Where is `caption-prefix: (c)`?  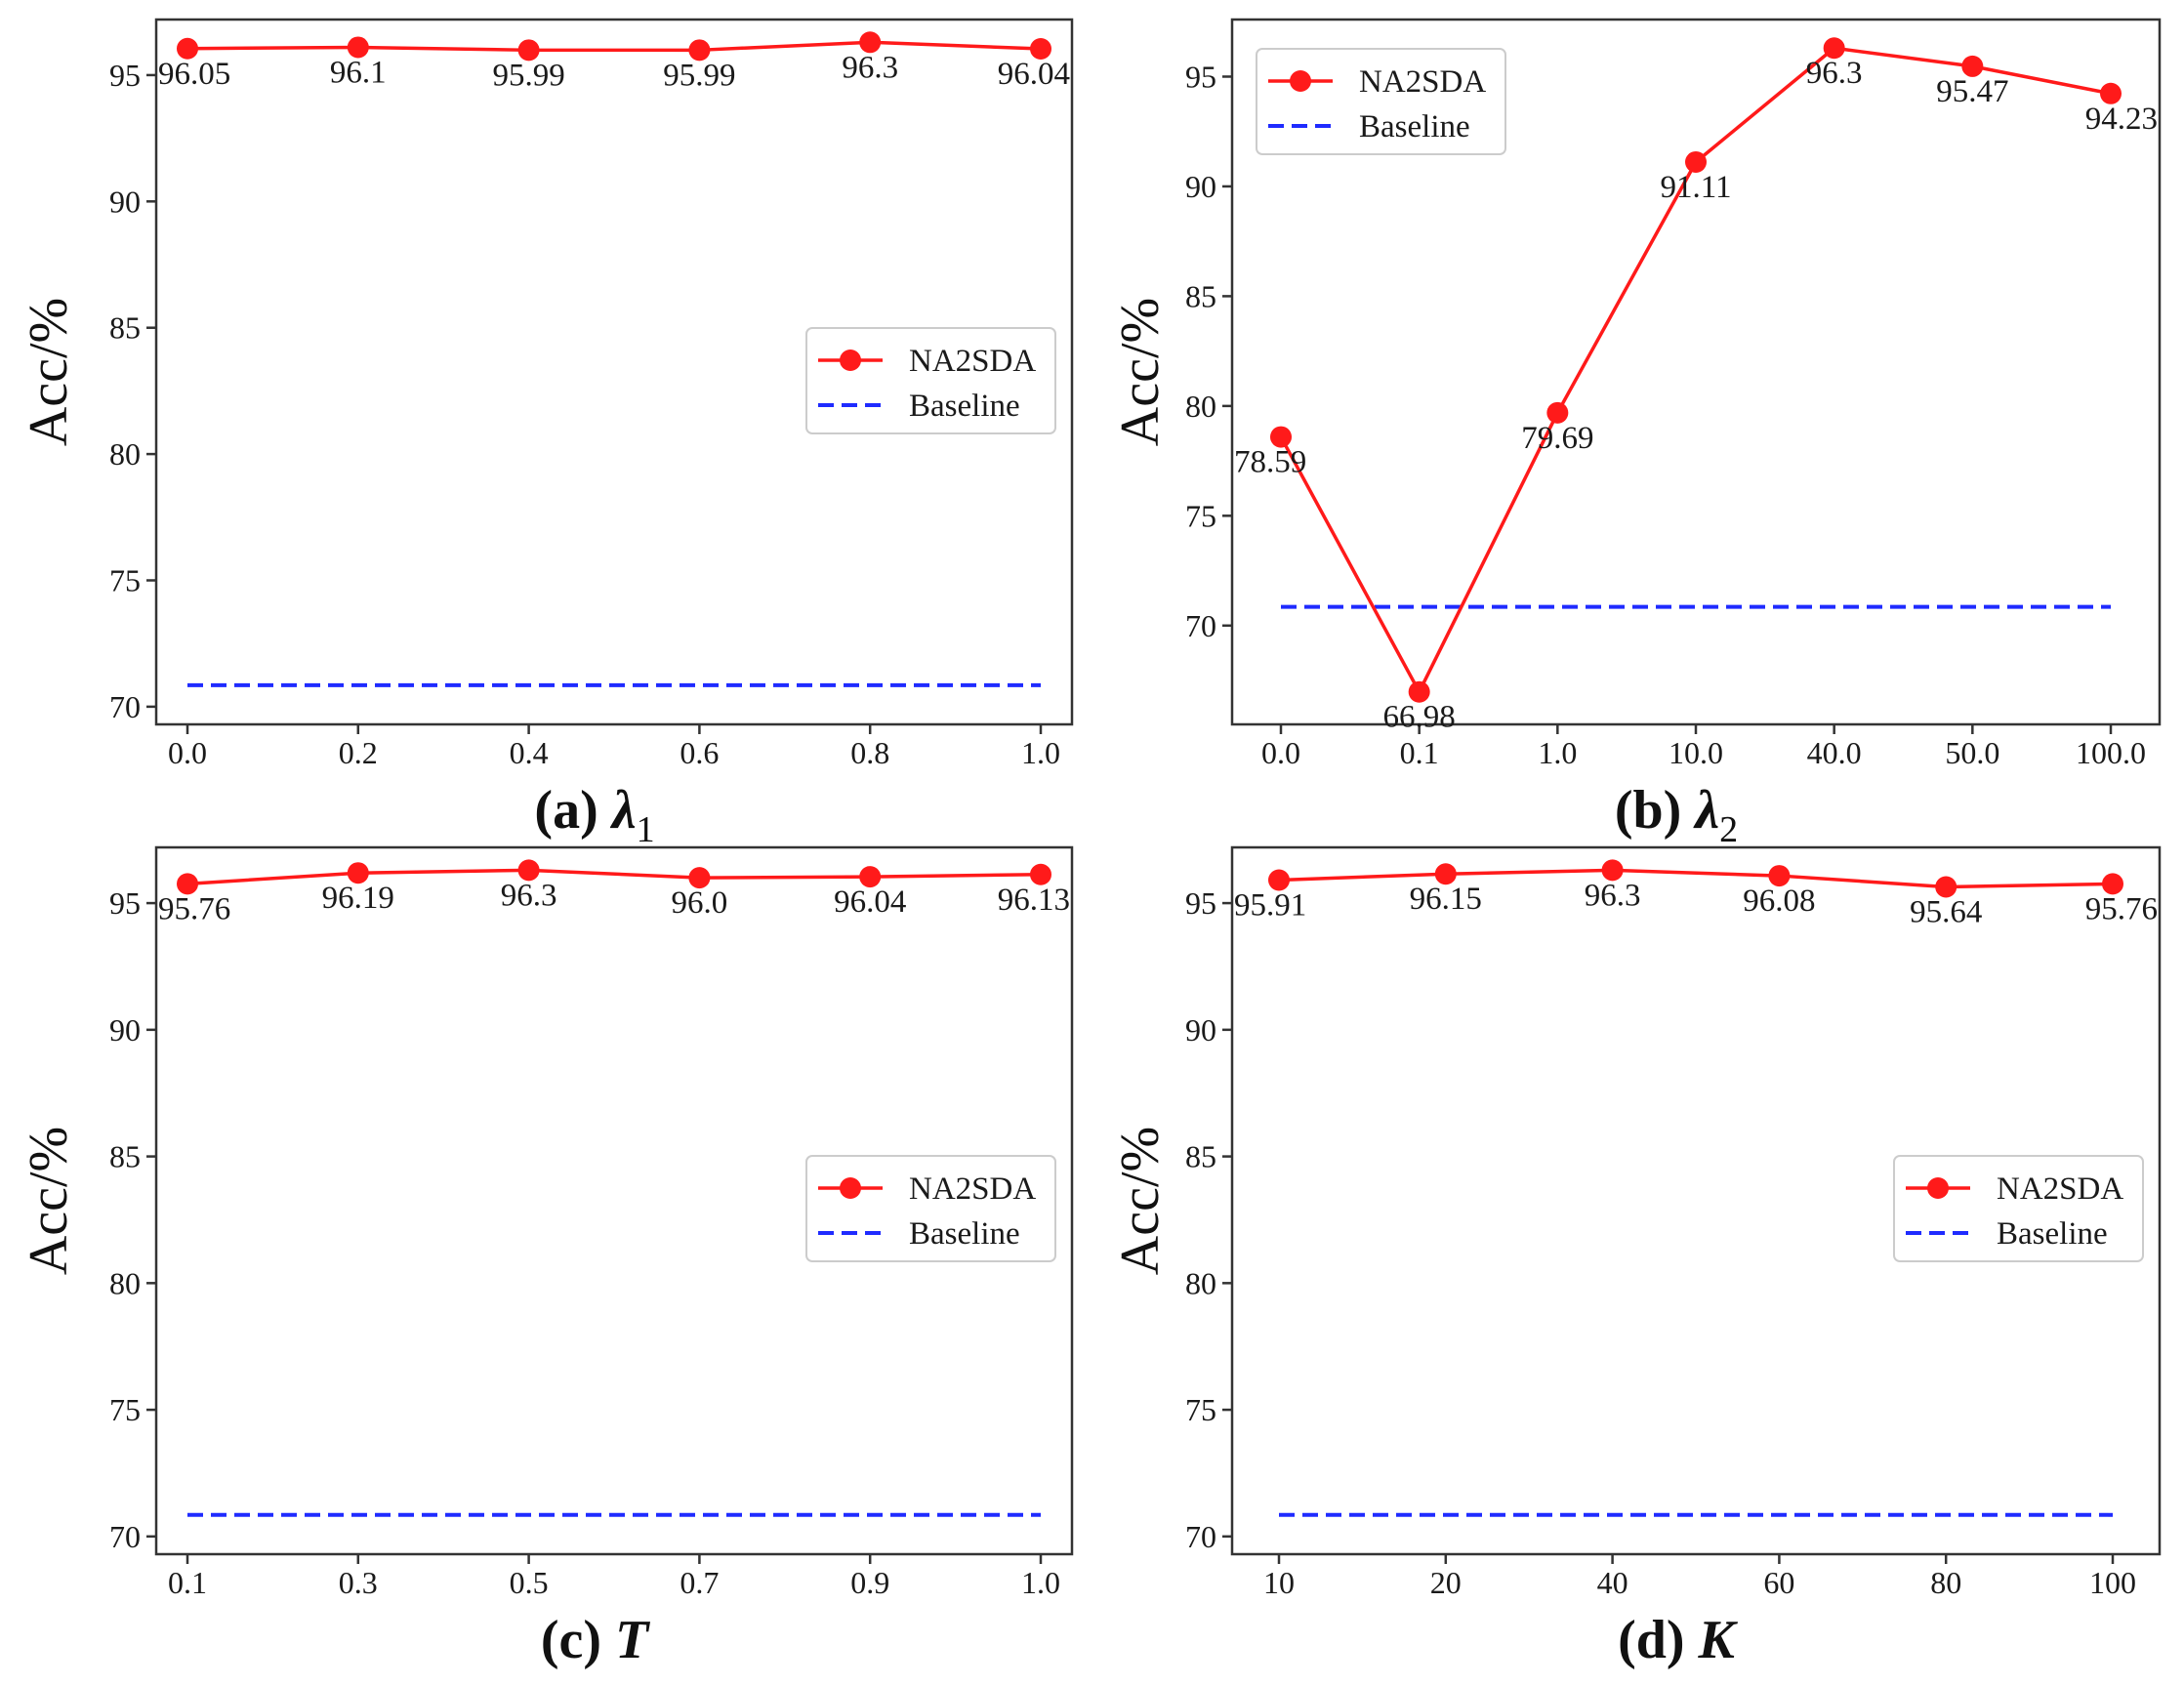 caption-prefix: (c) is located at coordinates (578, 1640).